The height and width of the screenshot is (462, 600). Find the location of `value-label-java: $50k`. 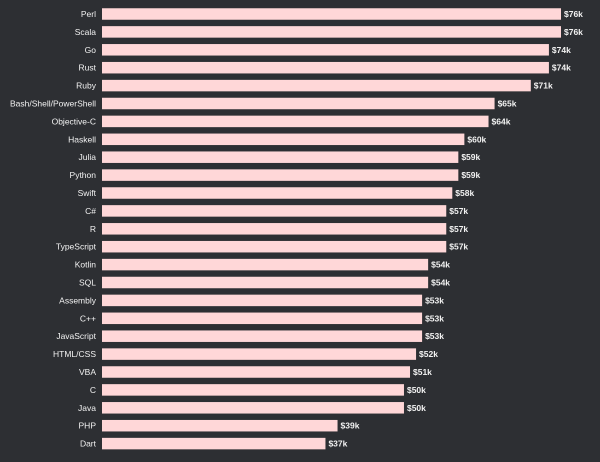

value-label-java: $50k is located at coordinates (416, 408).